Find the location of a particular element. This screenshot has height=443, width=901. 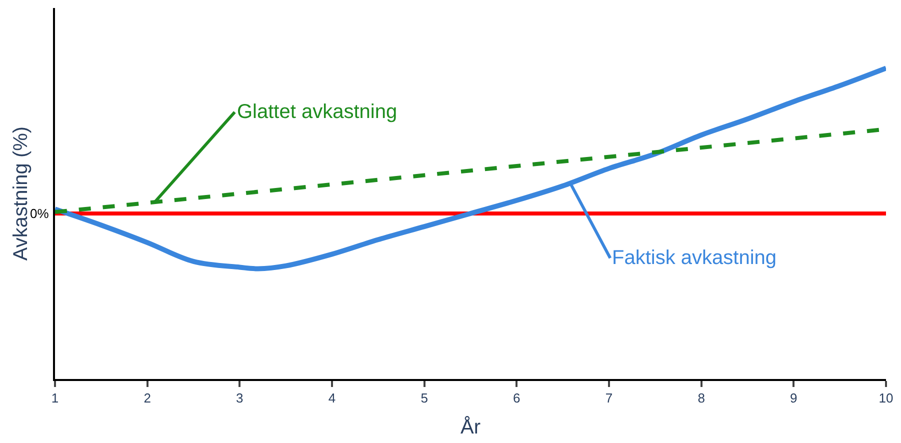

x-tick-label: 5 is located at coordinates (424, 398).